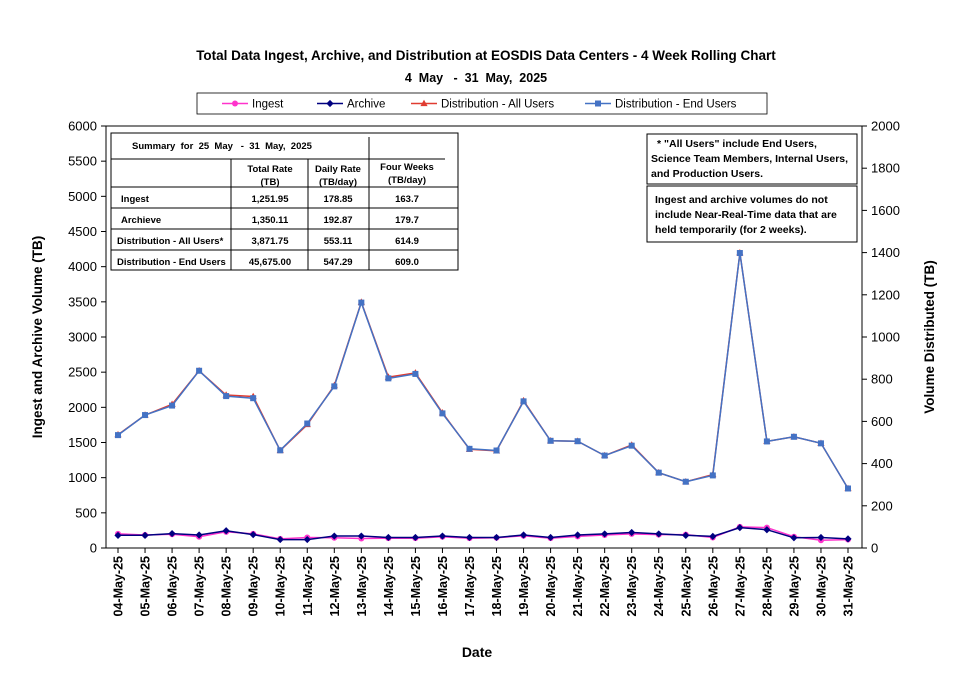 The image size is (955, 684). Describe the element at coordinates (407, 241) in the screenshot. I see `table-cell: 614.9` at that location.